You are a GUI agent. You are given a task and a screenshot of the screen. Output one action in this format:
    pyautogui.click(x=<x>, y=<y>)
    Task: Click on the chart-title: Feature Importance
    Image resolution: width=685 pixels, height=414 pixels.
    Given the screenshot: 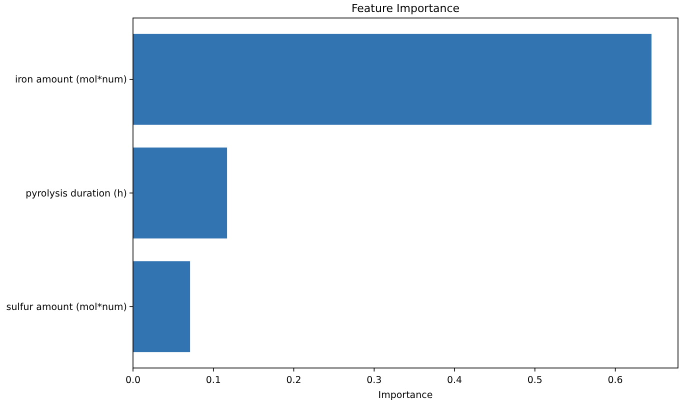 What is the action you would take?
    pyautogui.click(x=405, y=8)
    